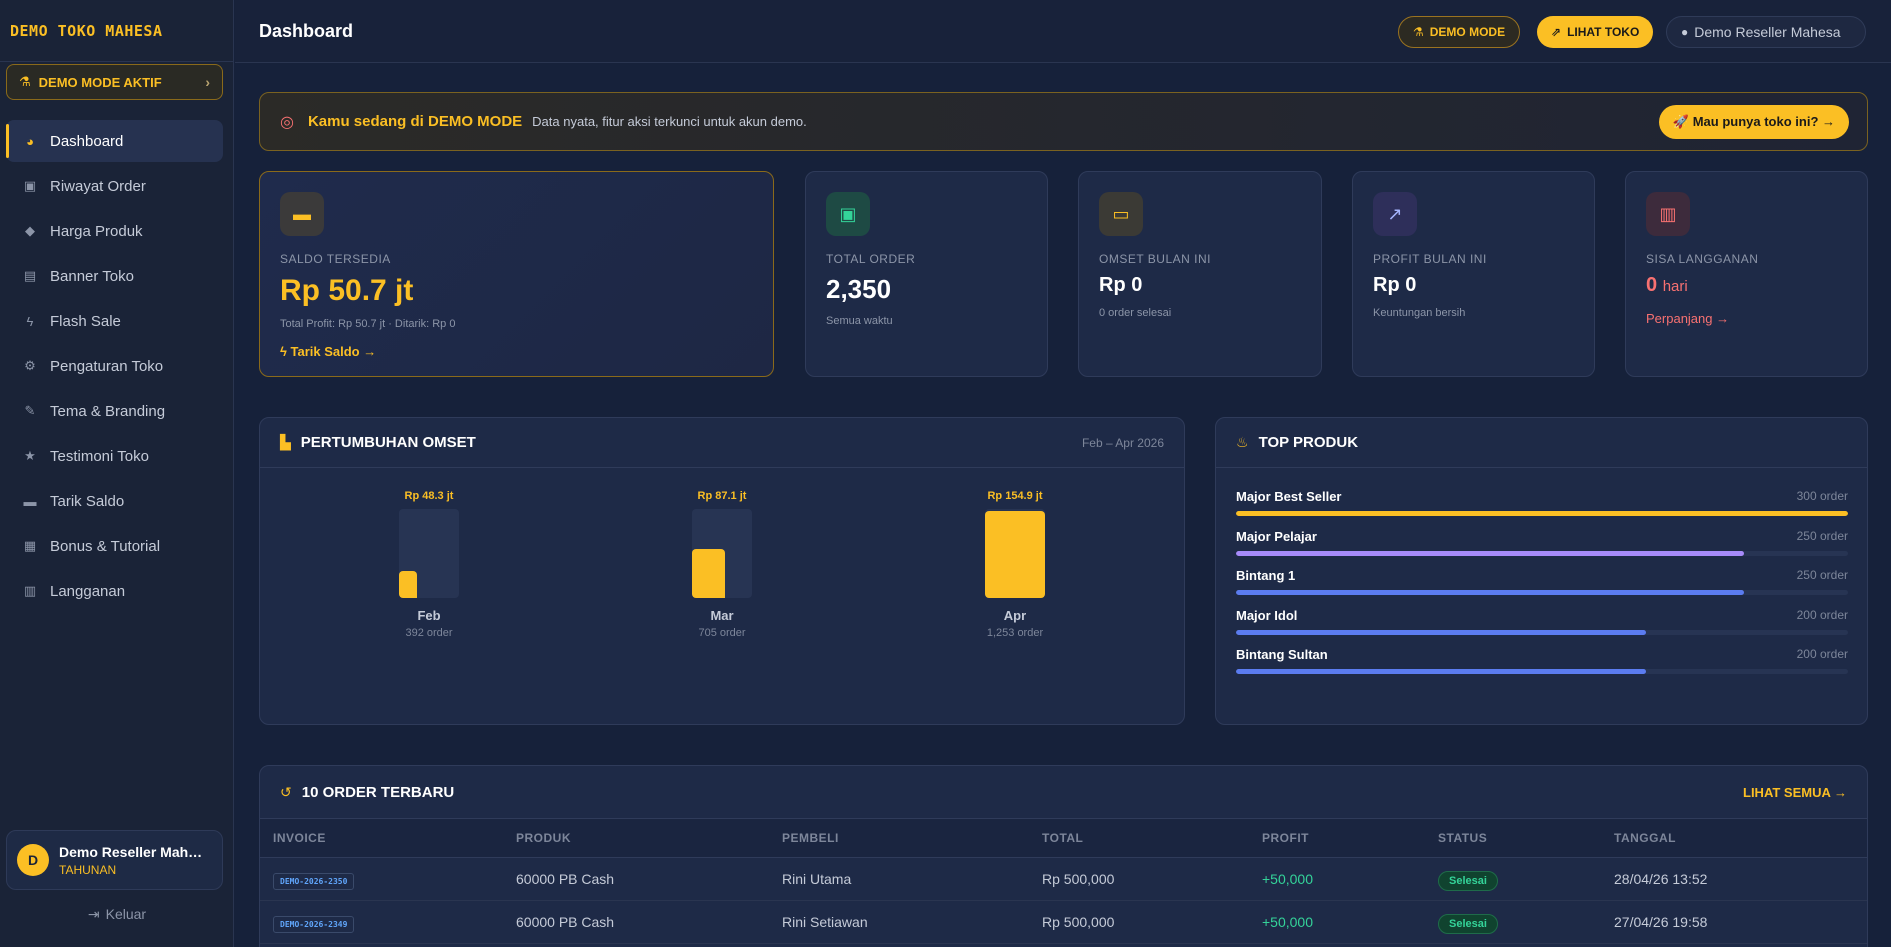 The height and width of the screenshot is (947, 1891). Describe the element at coordinates (299, 838) in the screenshot. I see `column-header: INVOICE` at that location.